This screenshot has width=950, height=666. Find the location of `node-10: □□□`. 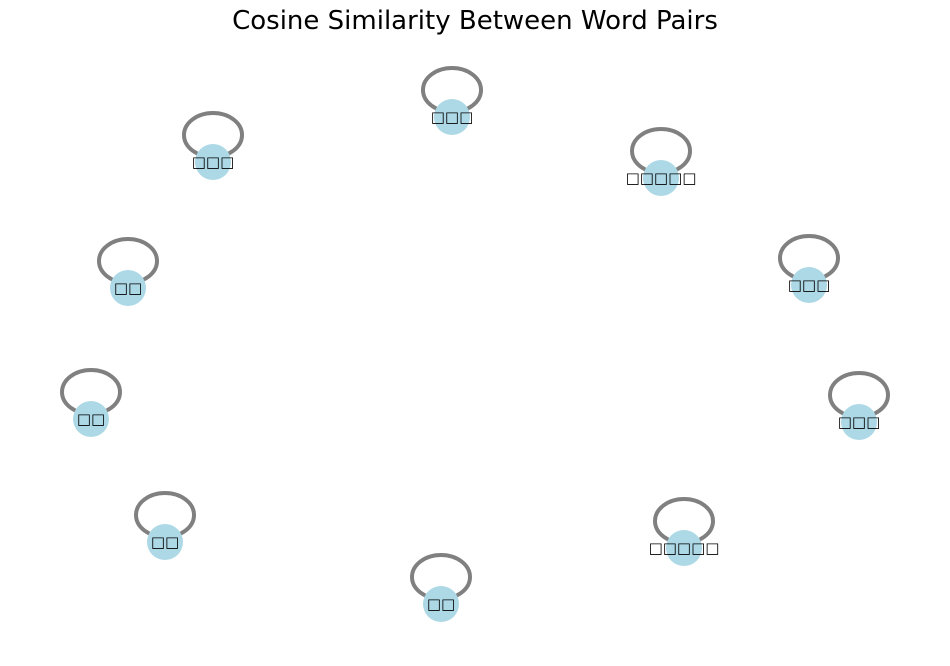

node-10: □□□ is located at coordinates (213, 145).